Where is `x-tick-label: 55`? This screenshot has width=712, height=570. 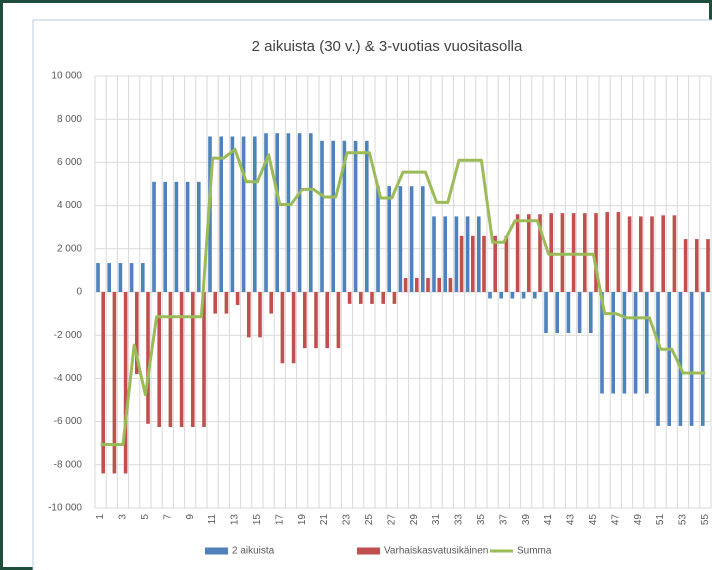 x-tick-label: 55 is located at coordinates (705, 520).